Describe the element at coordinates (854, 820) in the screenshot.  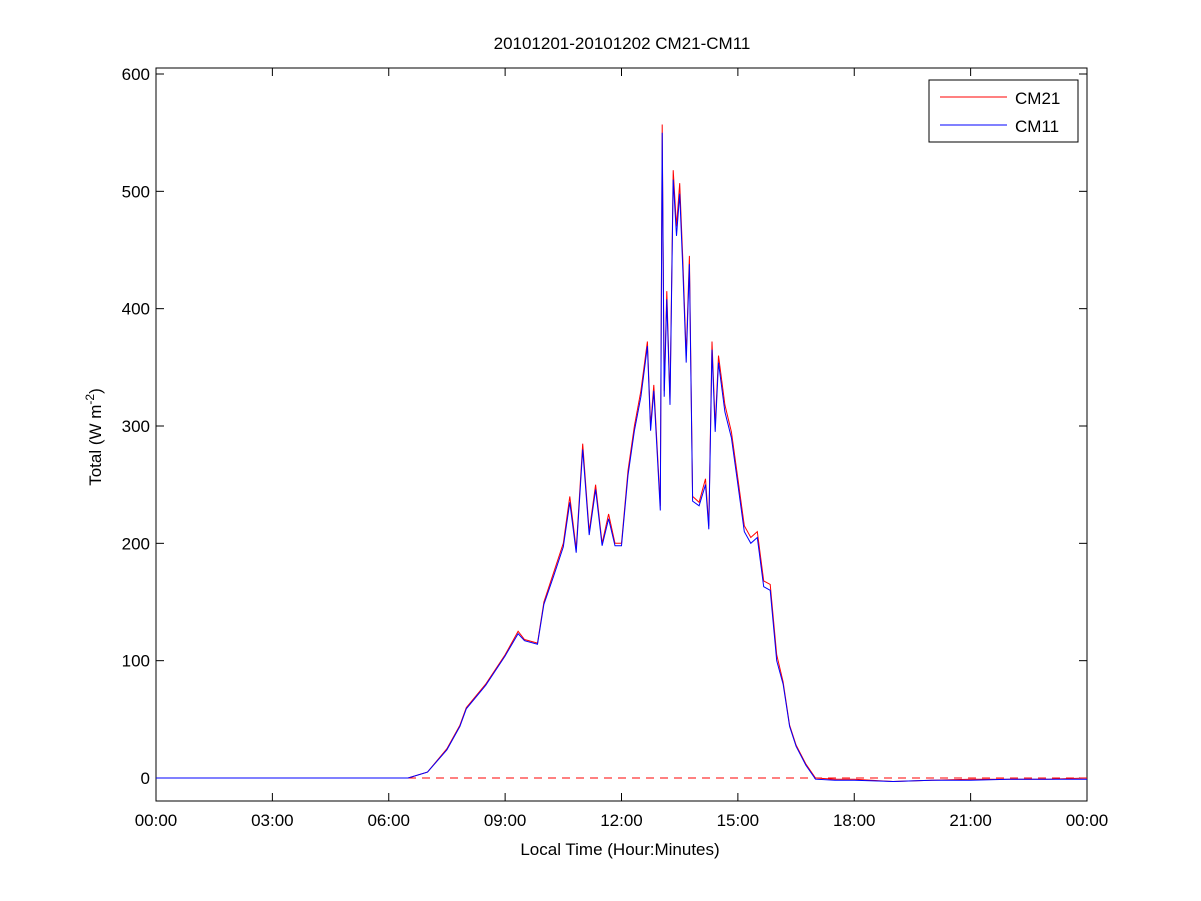
I see `x-tick-label: 18:00` at that location.